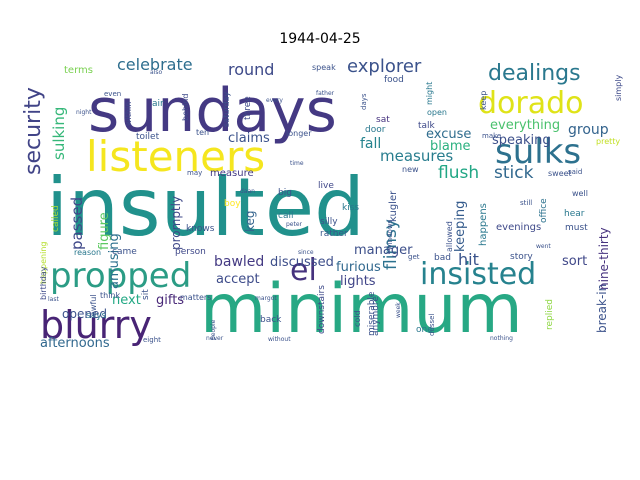  Describe the element at coordinates (357, 318) in the screenshot. I see `word-cold: cold` at that location.